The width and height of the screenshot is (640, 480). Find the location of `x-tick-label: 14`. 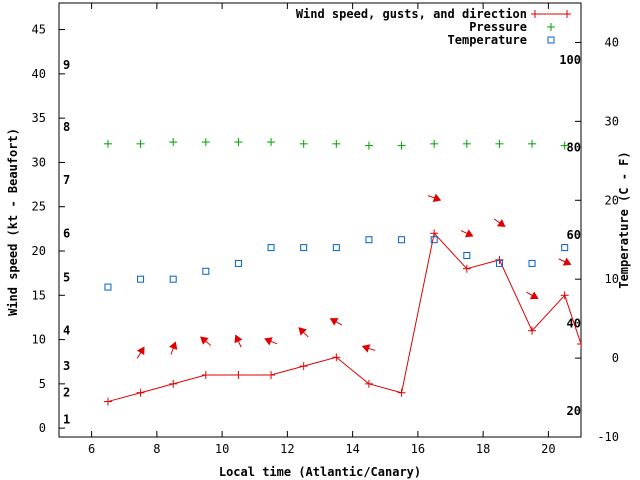

x-tick-label: 14 is located at coordinates (352, 449).